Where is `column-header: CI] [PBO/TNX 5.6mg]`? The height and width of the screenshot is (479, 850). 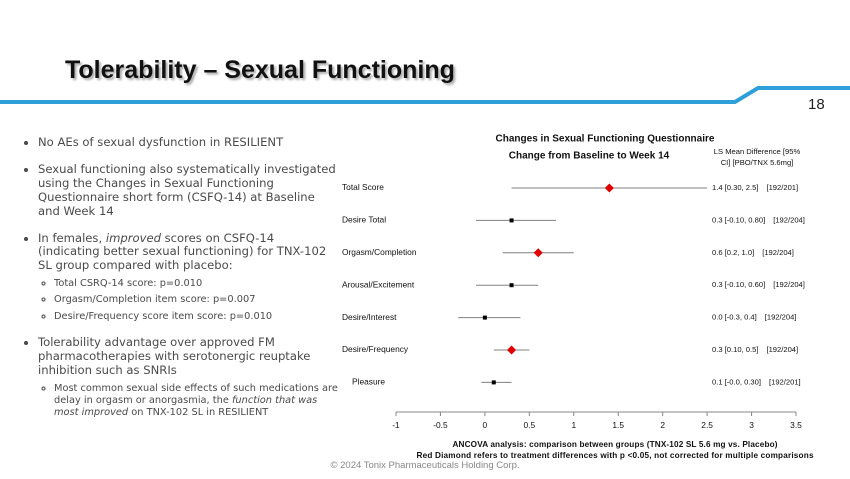 column-header: CI] [PBO/TNX 5.6mg] is located at coordinates (757, 162).